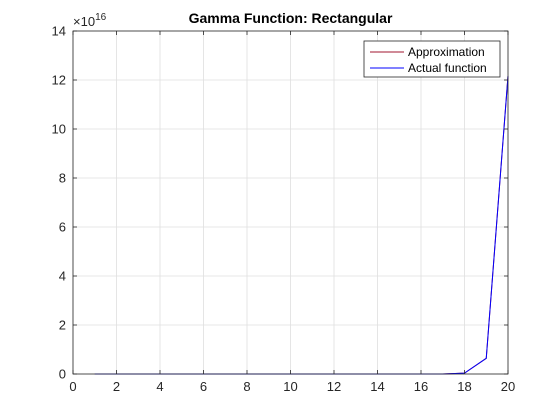 Image resolution: width=560 pixels, height=420 pixels. What do you see at coordinates (508, 386) in the screenshot?
I see `x-tick-label: 20` at bounding box center [508, 386].